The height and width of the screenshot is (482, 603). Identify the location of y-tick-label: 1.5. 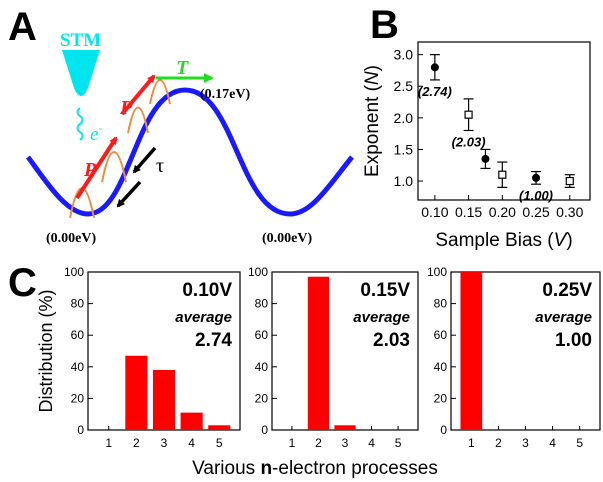
(404, 149).